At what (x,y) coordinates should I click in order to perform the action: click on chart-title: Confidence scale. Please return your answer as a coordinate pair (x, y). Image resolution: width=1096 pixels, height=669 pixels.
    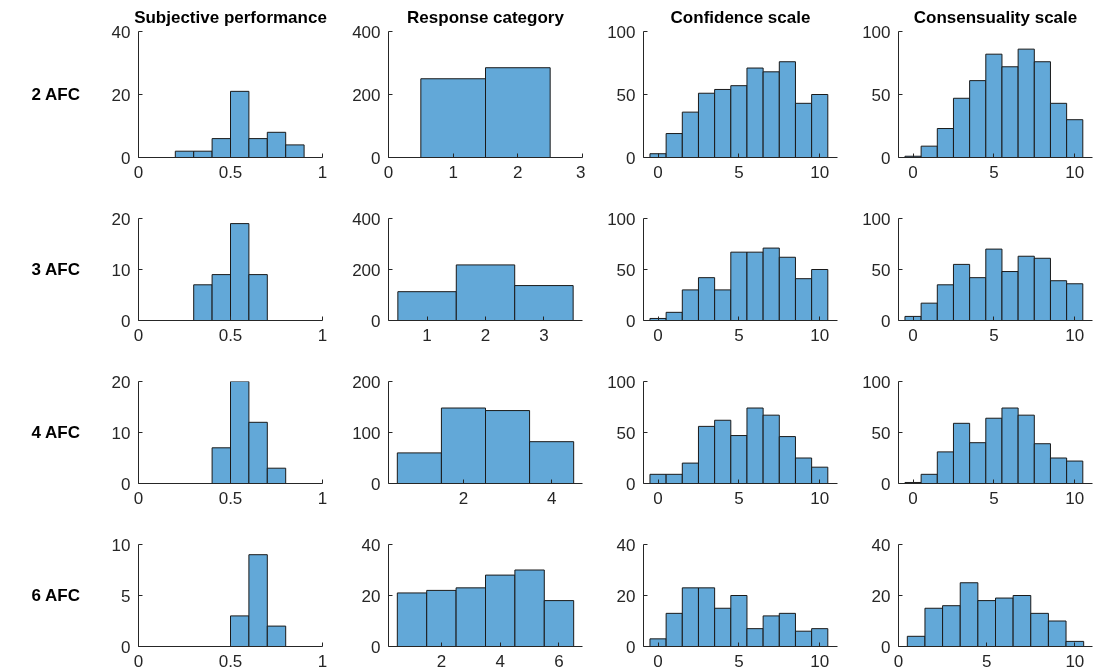
    Looking at the image, I should click on (740, 17).